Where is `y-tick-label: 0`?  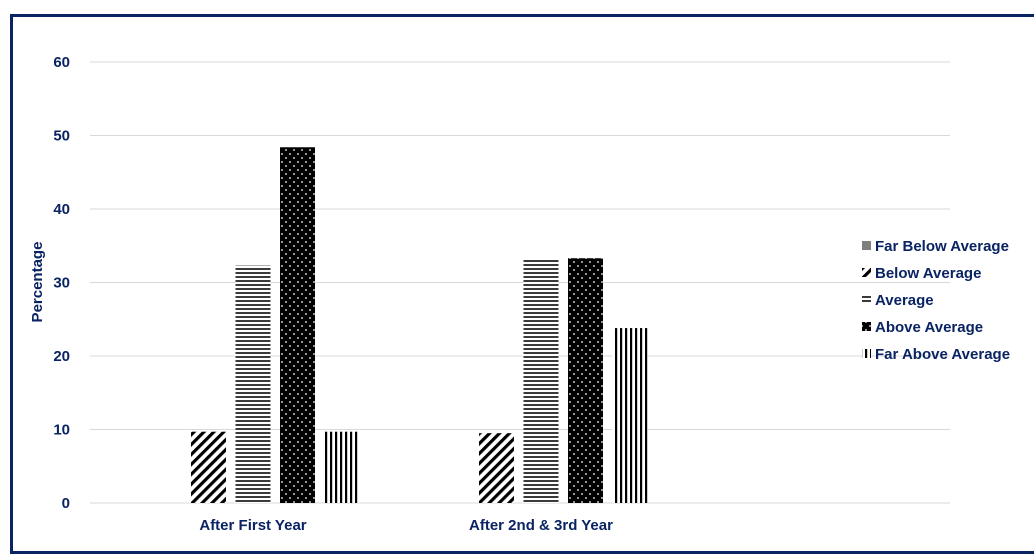
y-tick-label: 0 is located at coordinates (66, 503).